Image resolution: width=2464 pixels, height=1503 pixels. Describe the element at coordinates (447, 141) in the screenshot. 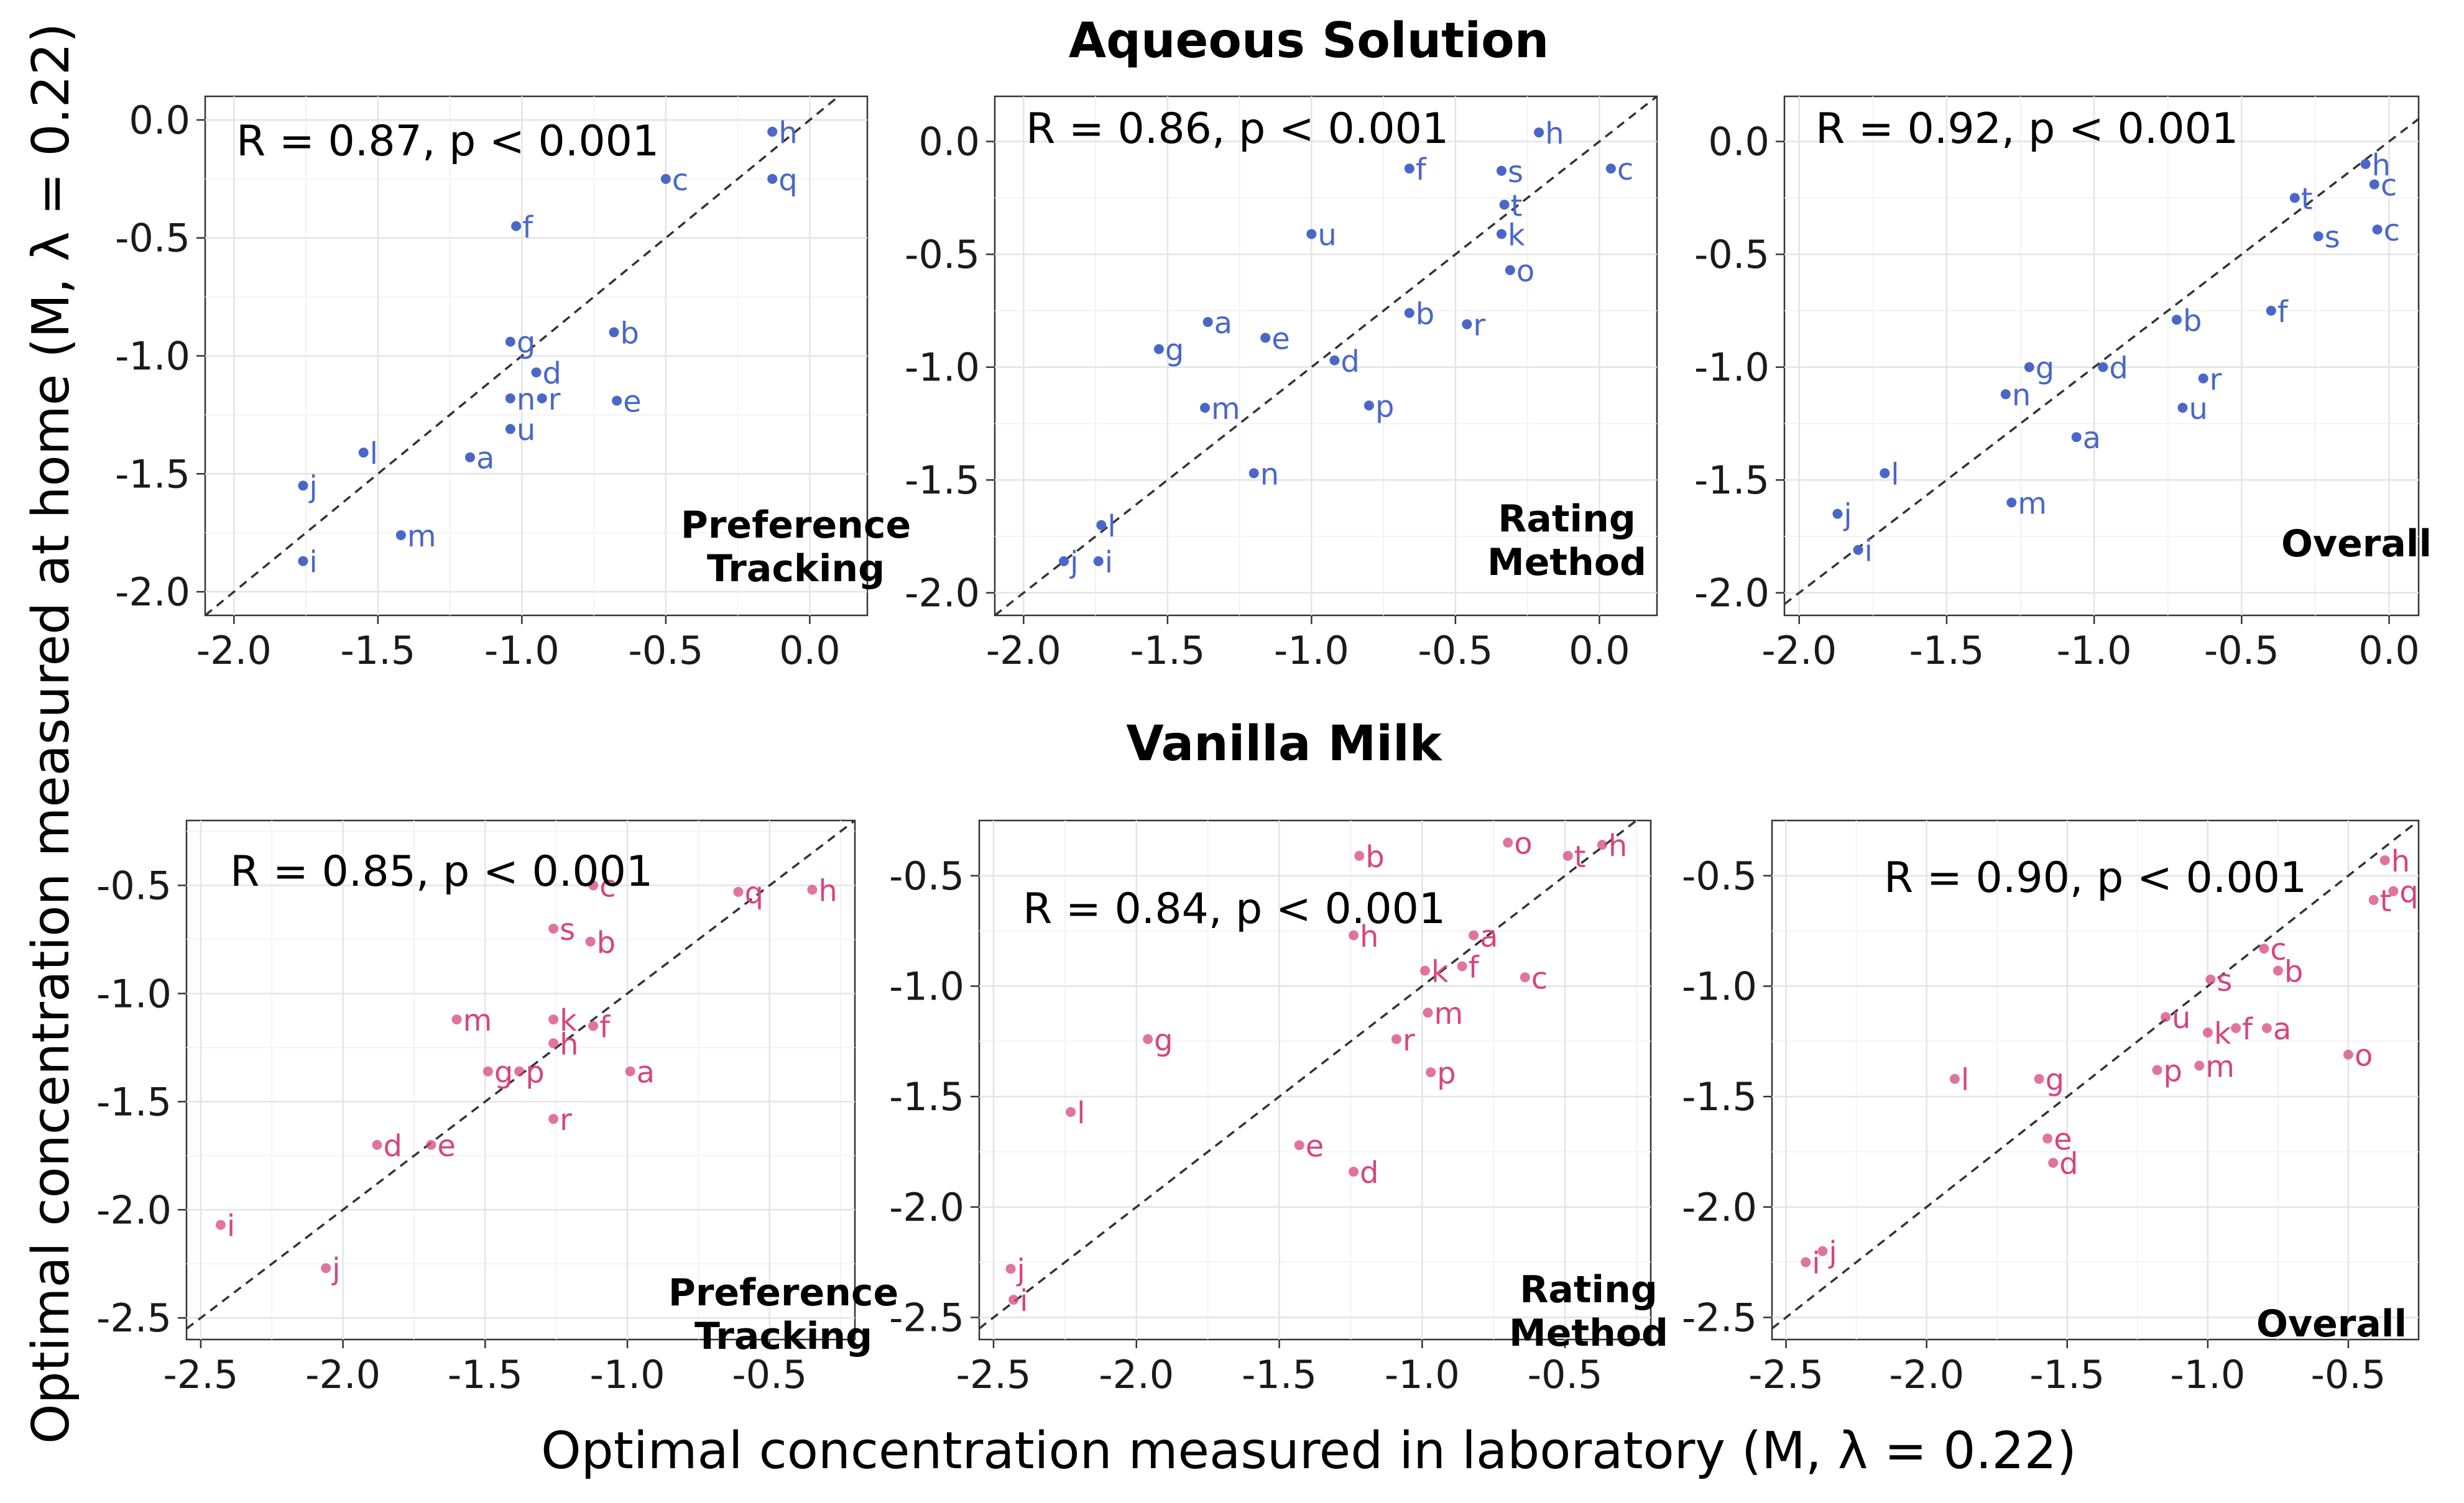

I see `correlation-label: R = 0.87, p < 0.001` at that location.